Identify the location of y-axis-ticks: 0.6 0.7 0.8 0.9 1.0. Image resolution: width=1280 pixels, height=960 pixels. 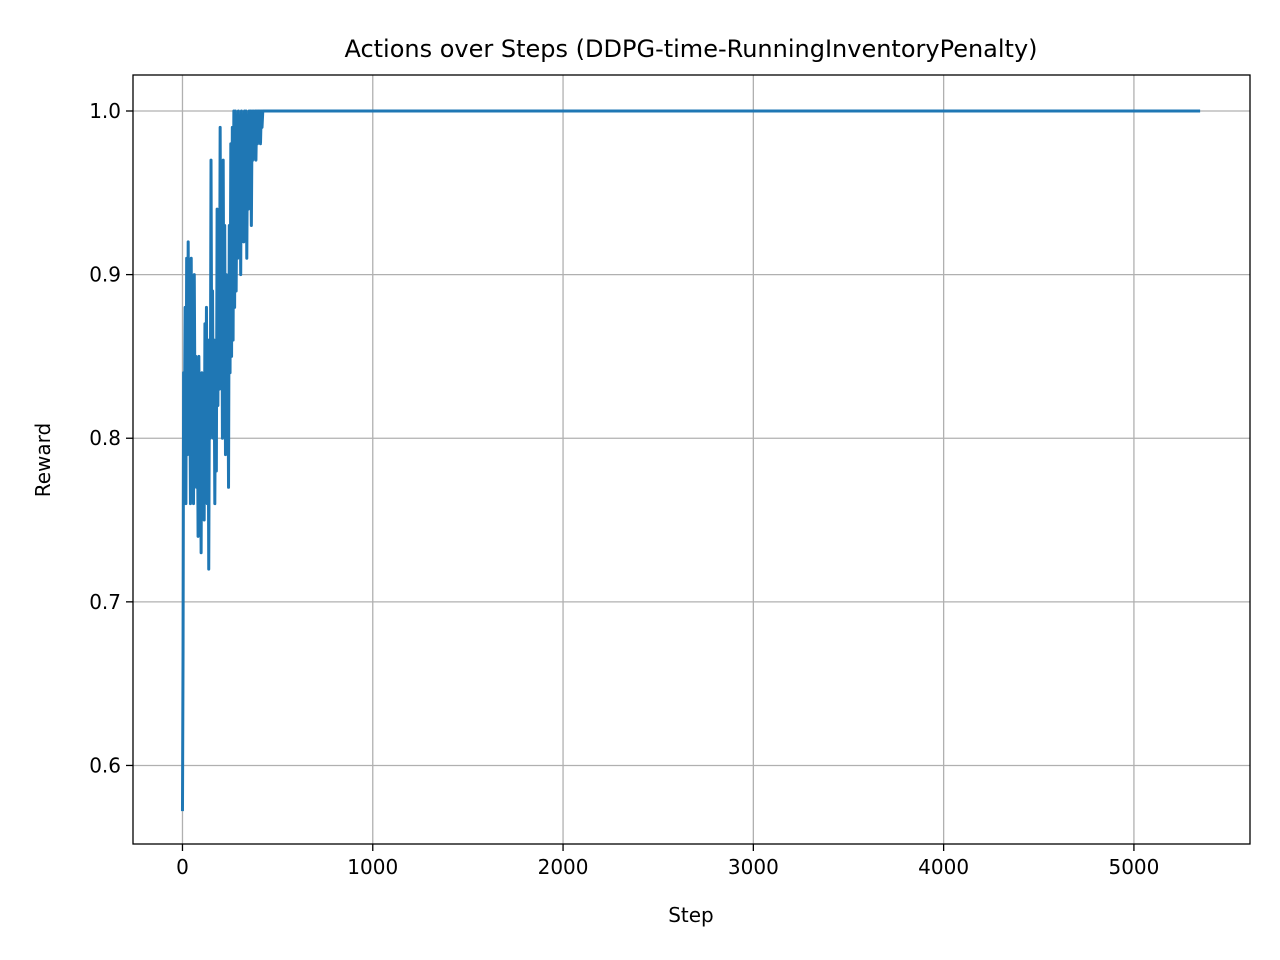
(111, 438).